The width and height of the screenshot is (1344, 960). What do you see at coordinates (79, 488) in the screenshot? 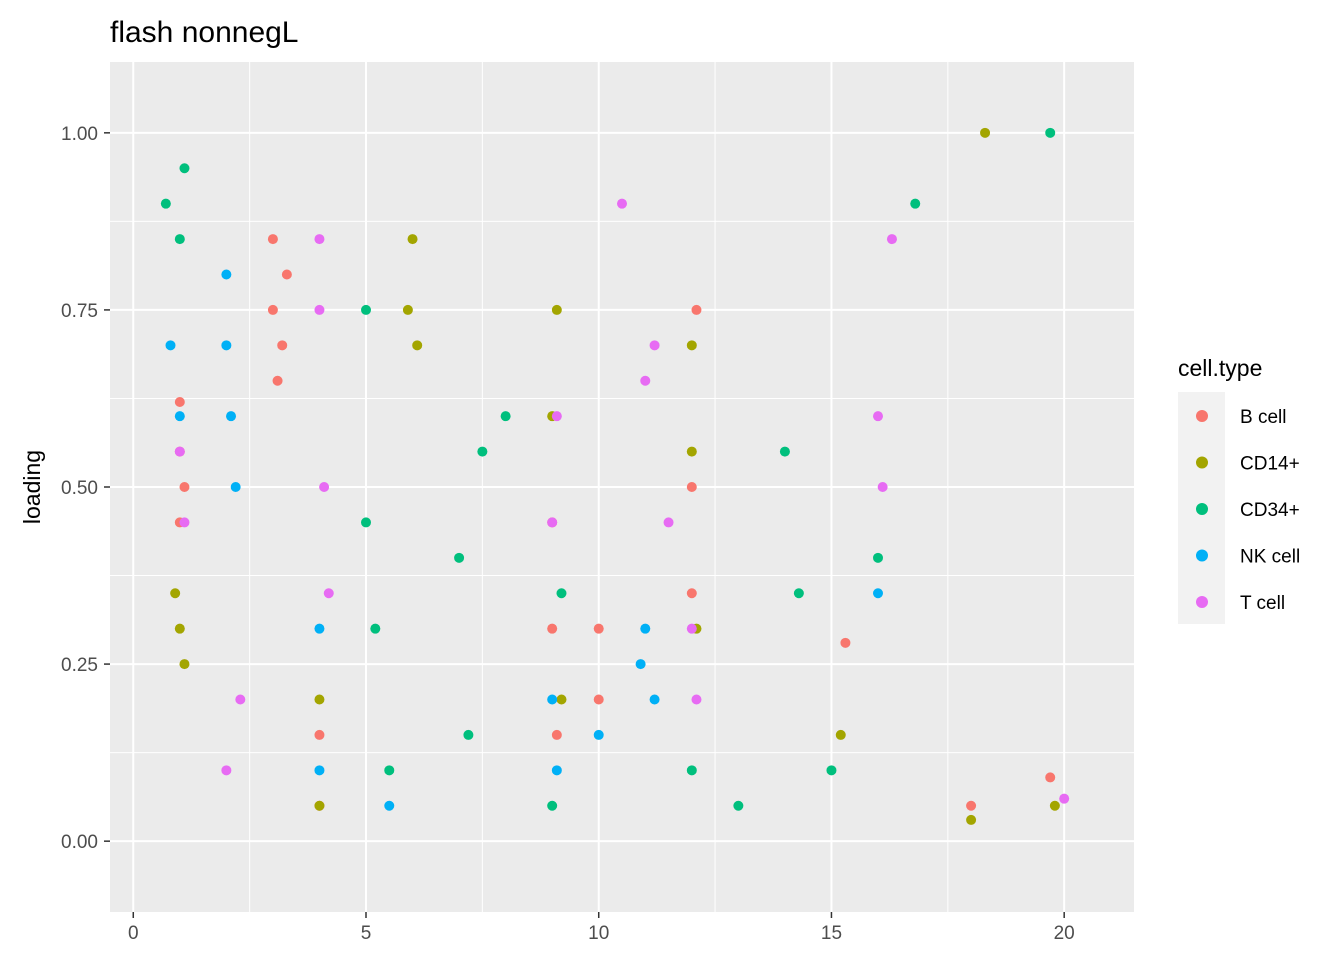
I see `y-tick-label: 0.50` at bounding box center [79, 488].